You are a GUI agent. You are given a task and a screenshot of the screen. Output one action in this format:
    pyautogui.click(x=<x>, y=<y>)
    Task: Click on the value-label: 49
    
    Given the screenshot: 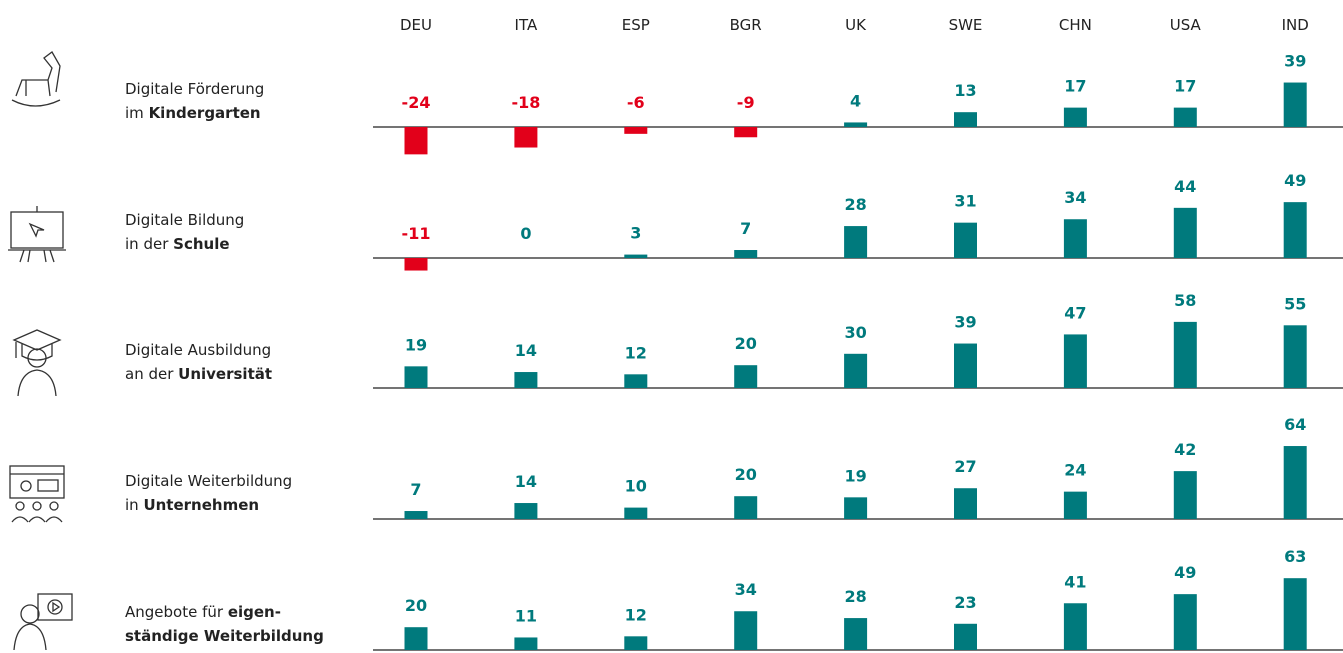 What is the action you would take?
    pyautogui.click(x=1185, y=572)
    